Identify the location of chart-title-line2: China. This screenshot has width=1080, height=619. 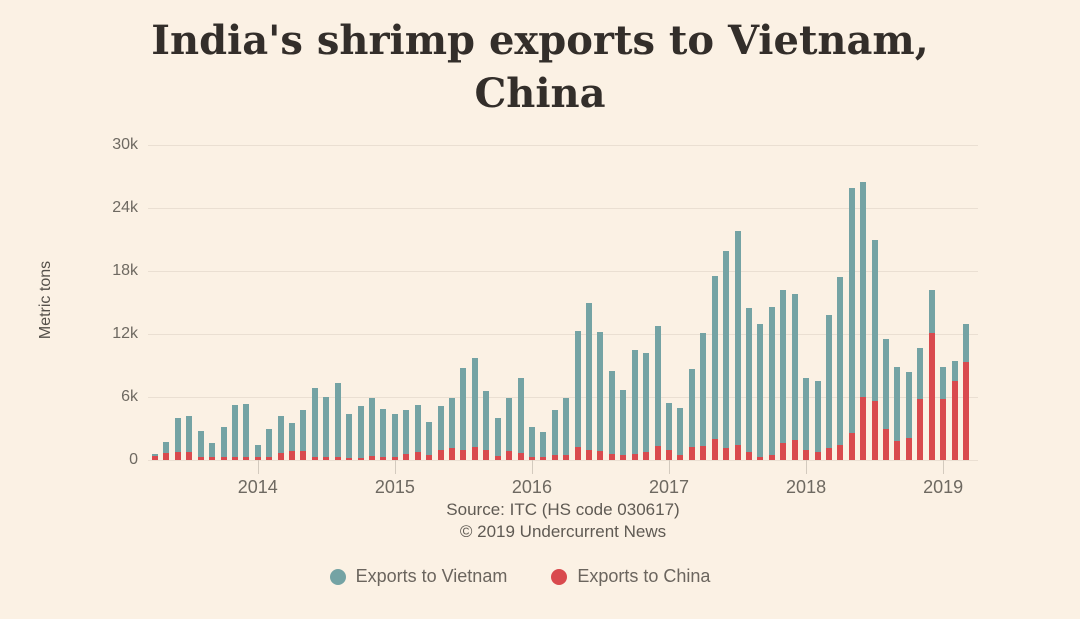
(540, 93).